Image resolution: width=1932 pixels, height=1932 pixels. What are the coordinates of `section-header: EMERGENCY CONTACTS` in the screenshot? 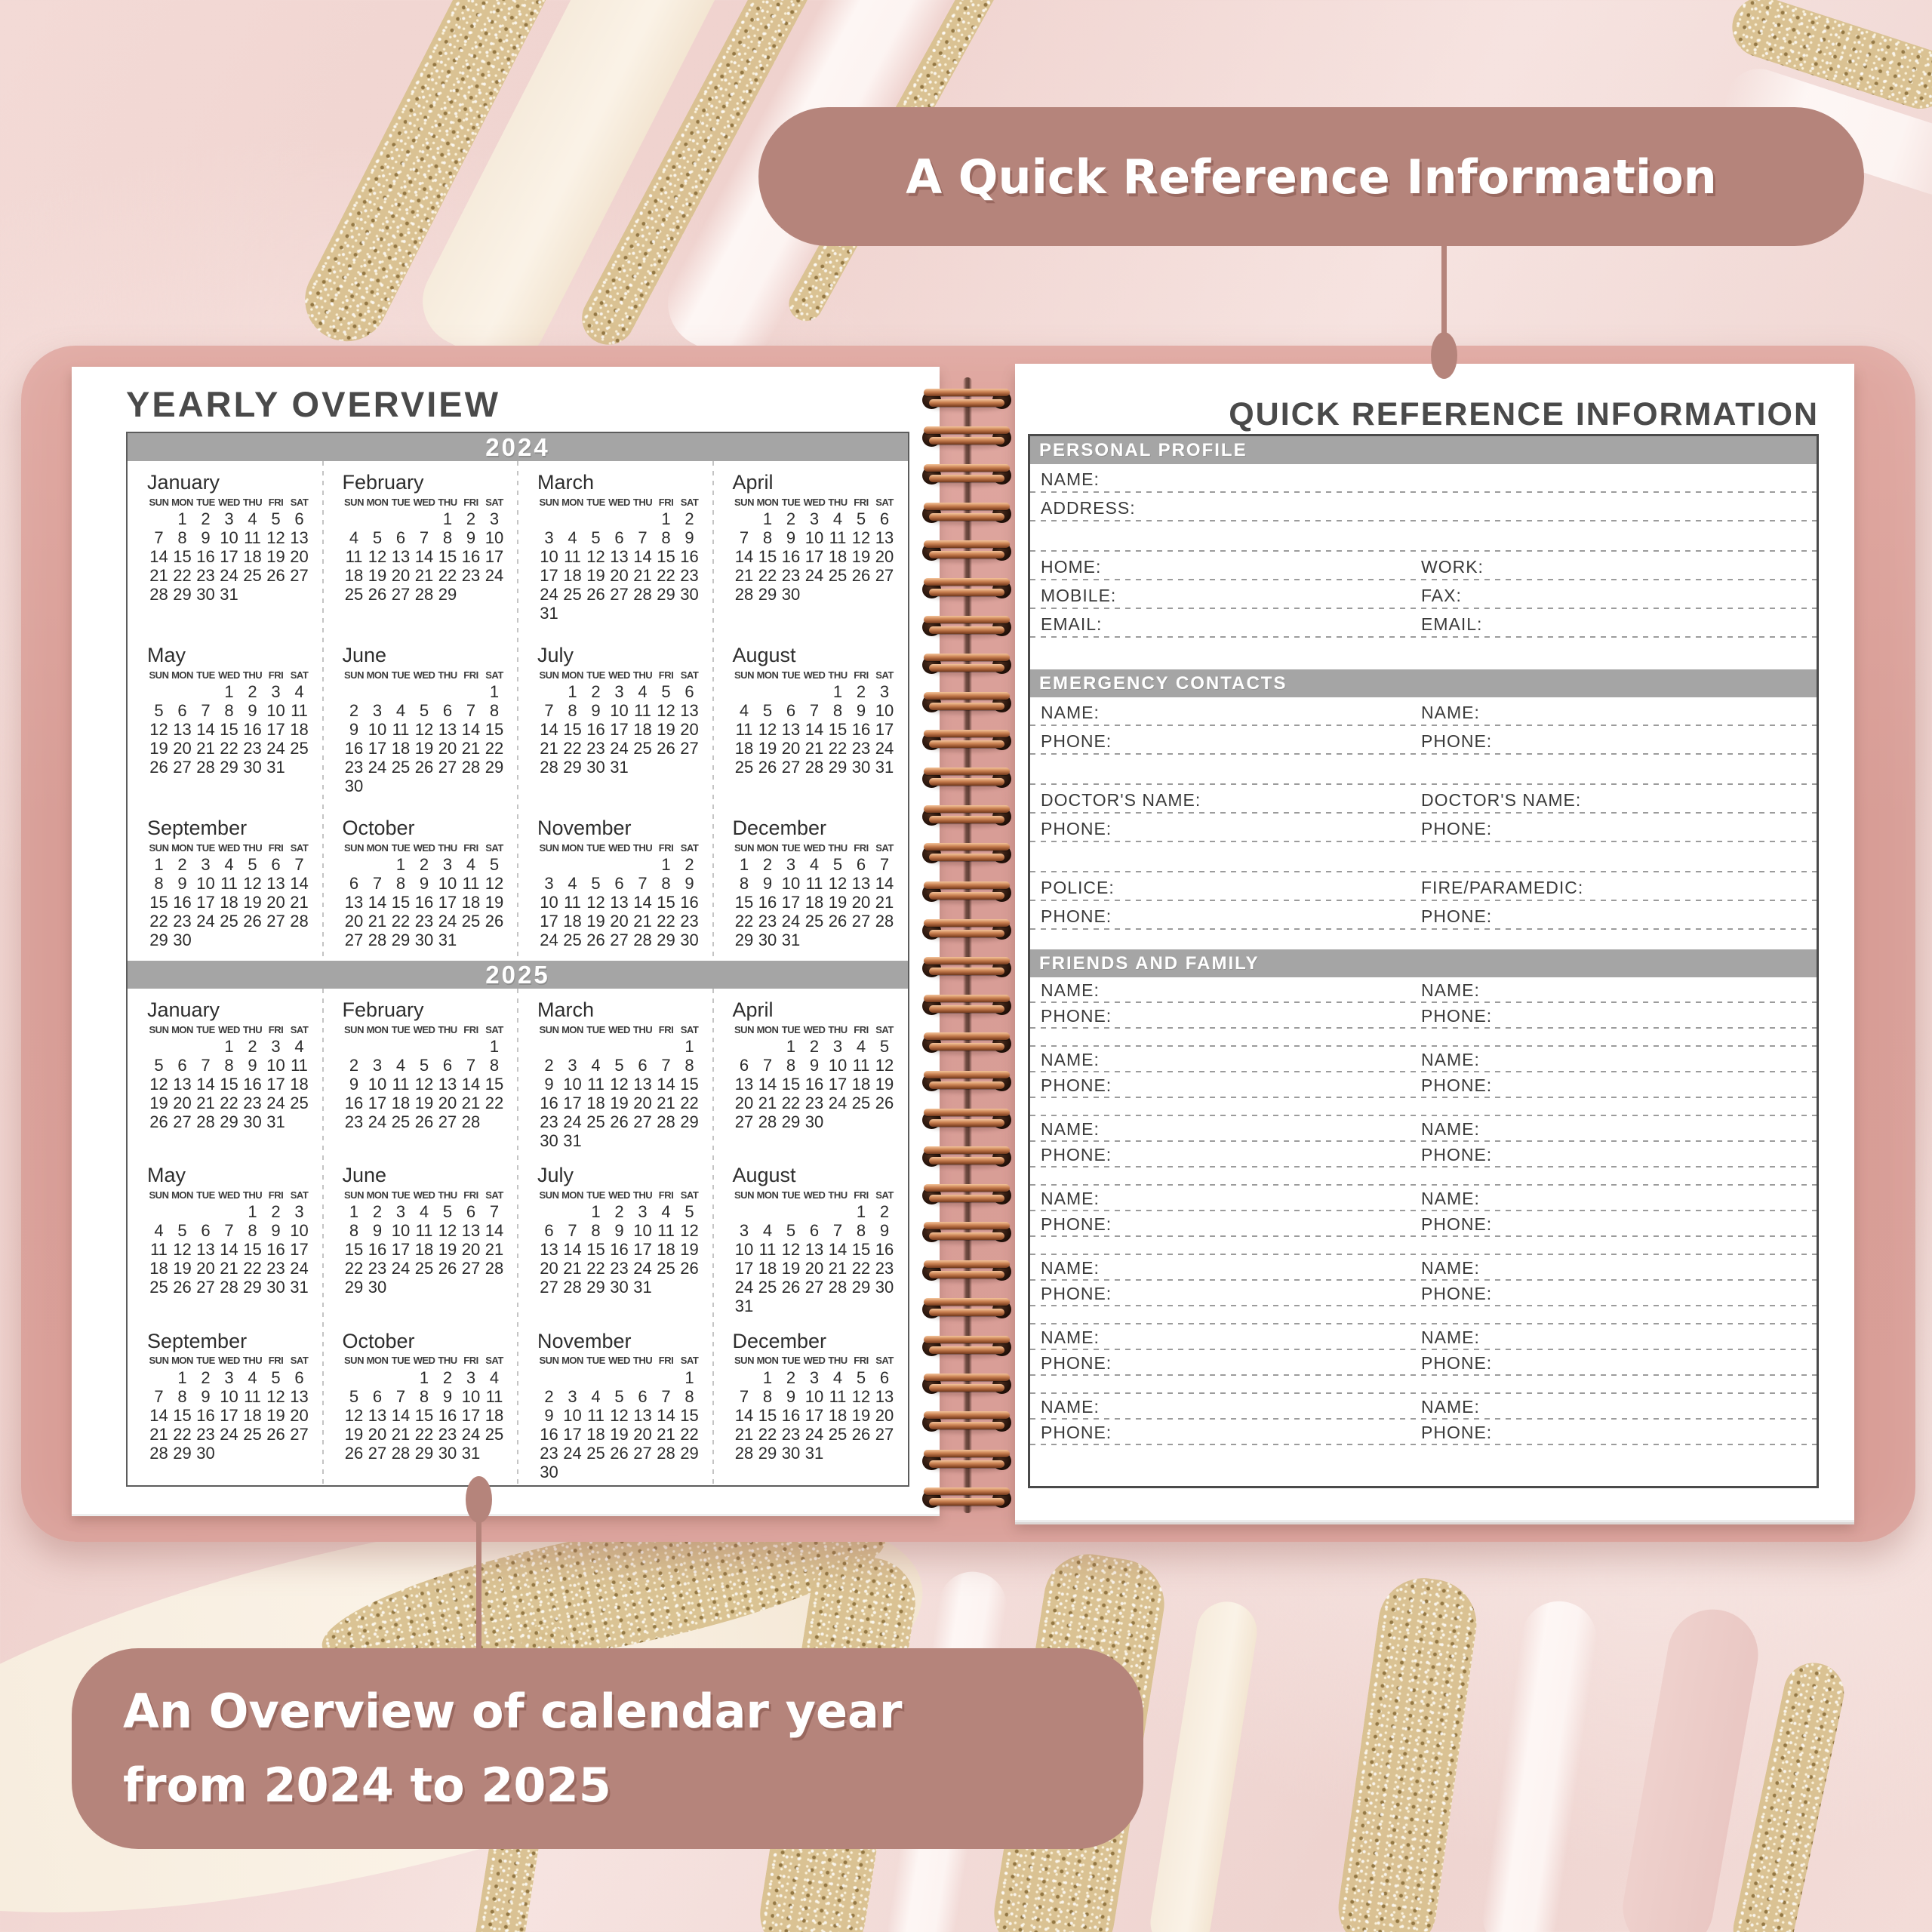 It's located at (1423, 683).